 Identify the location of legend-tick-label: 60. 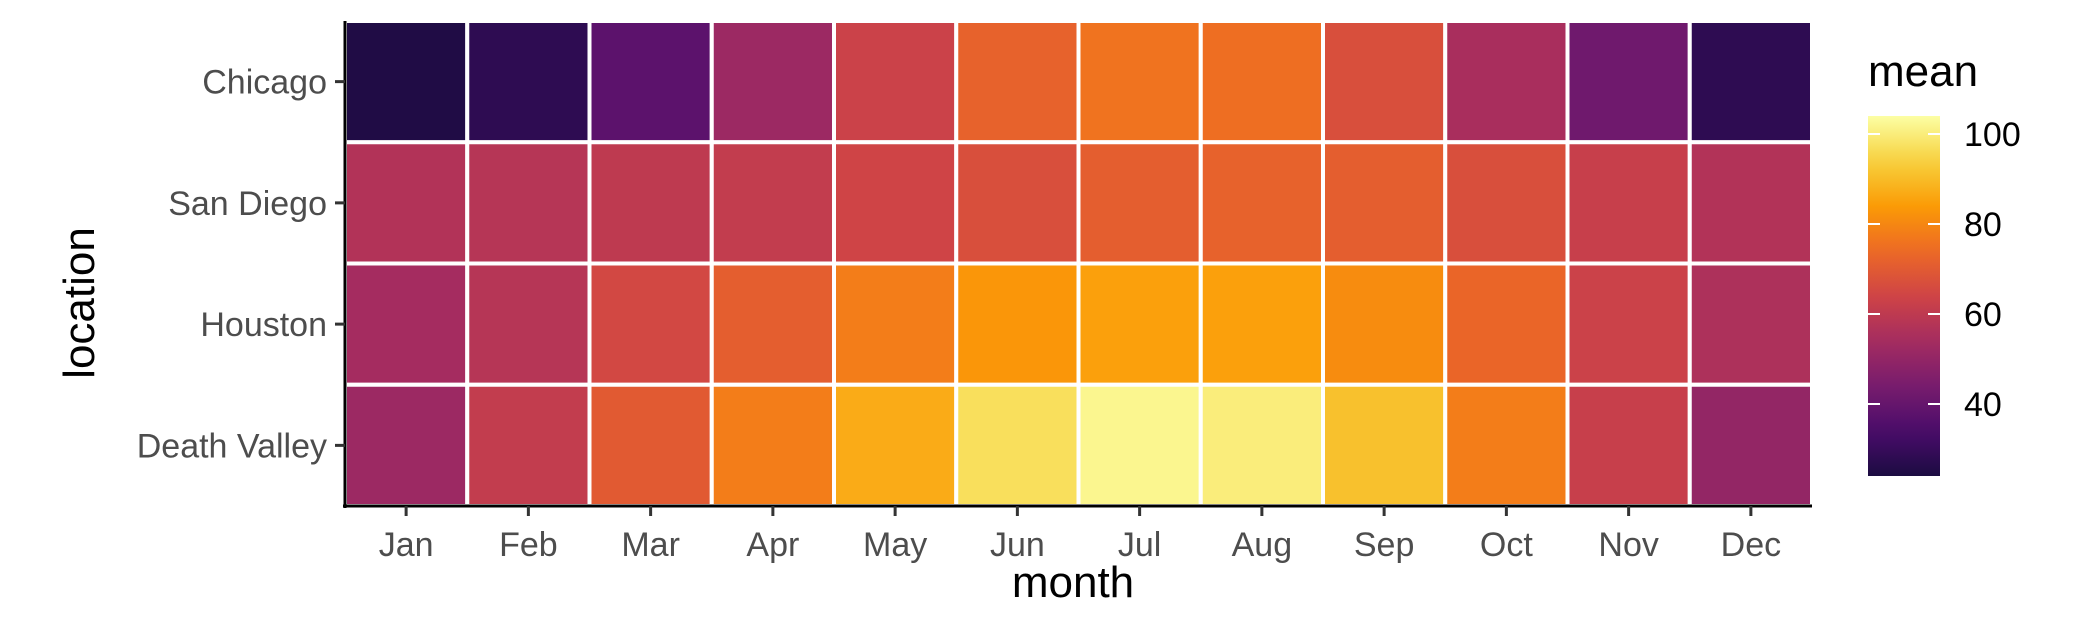
(1983, 315).